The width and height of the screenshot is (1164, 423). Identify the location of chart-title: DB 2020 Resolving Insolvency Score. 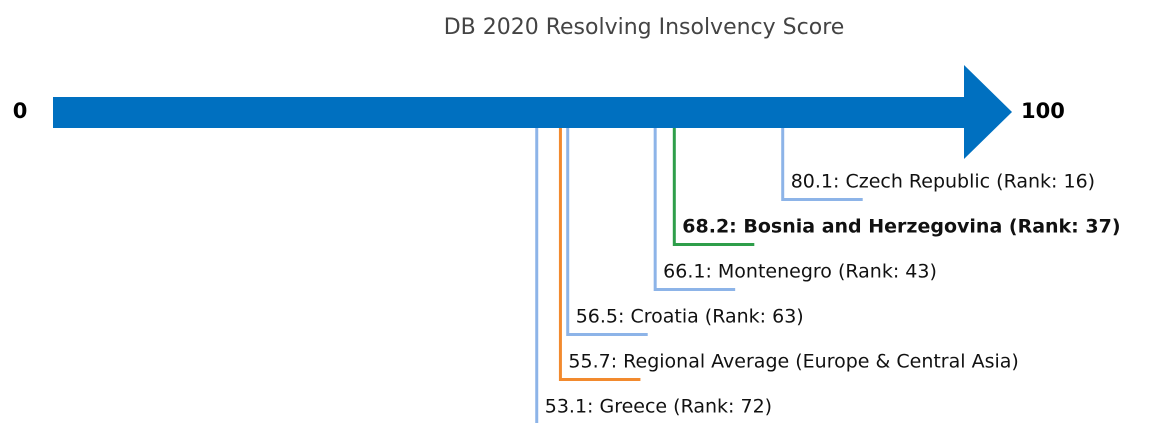
(644, 27).